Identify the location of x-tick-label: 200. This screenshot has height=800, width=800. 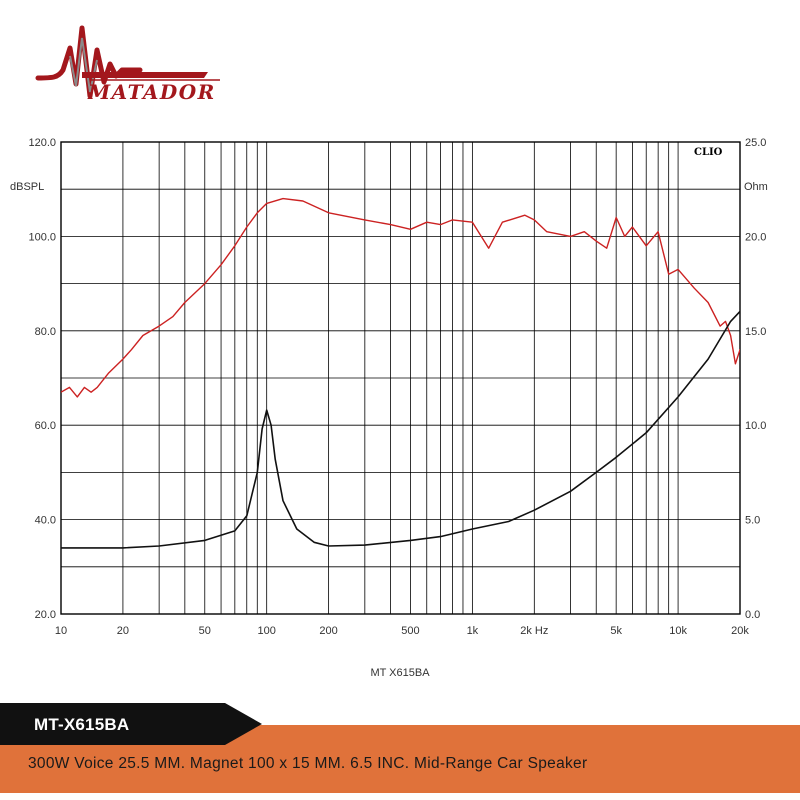
(328, 631).